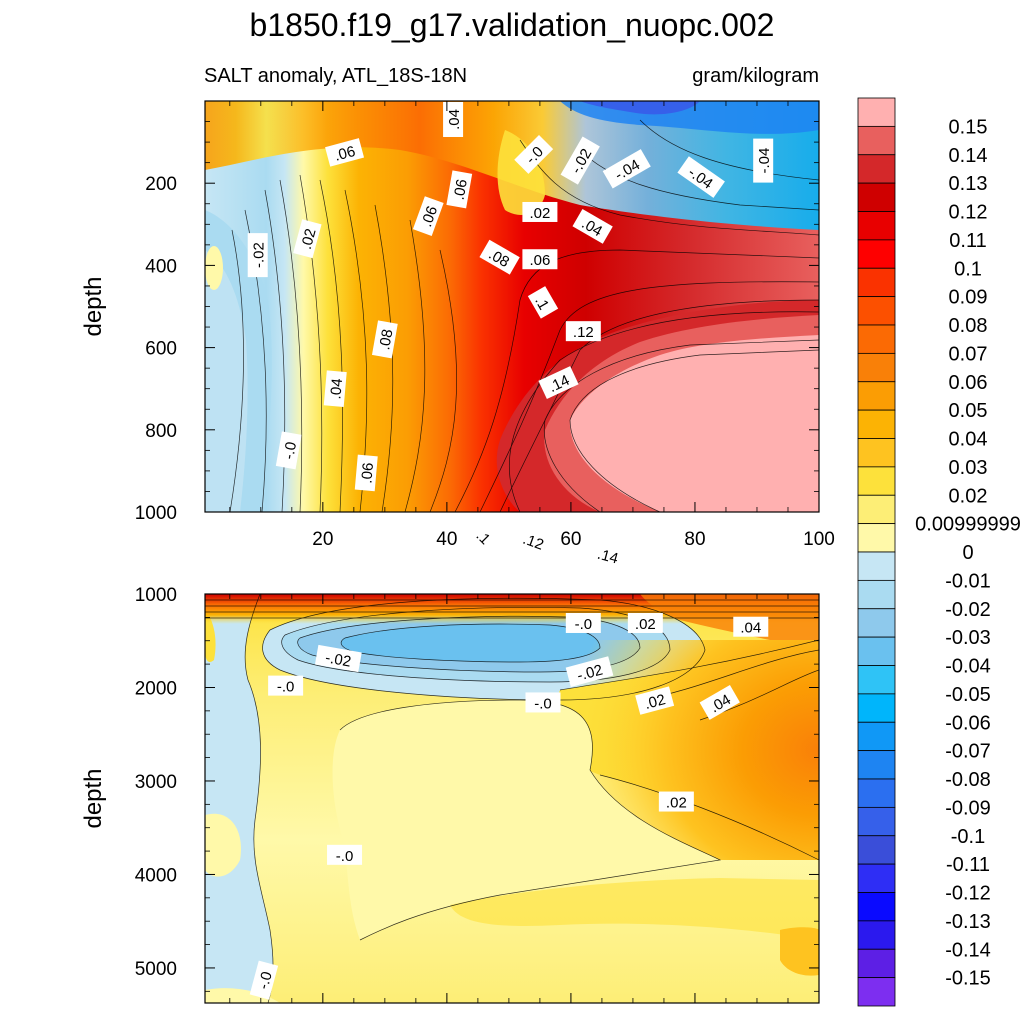  I want to click on lower-contour-label-text: -.02, so click(338, 659).